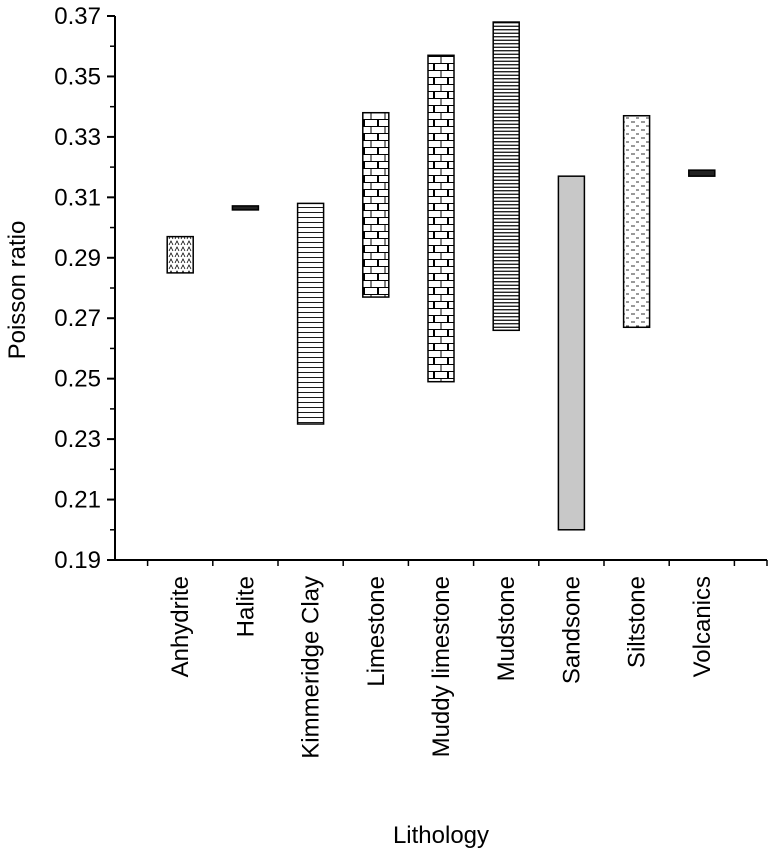 The width and height of the screenshot is (771, 852). What do you see at coordinates (180, 626) in the screenshot?
I see `x-category-label-anhydrite: Anhydrite` at bounding box center [180, 626].